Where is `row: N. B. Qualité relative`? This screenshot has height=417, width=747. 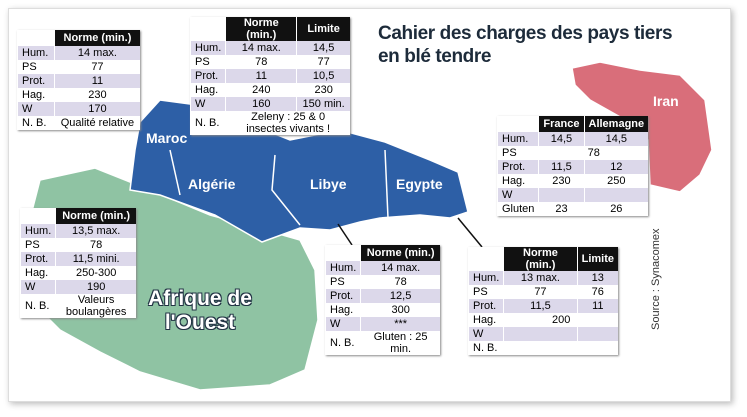
row: N. B. Qualité relative is located at coordinates (78, 123).